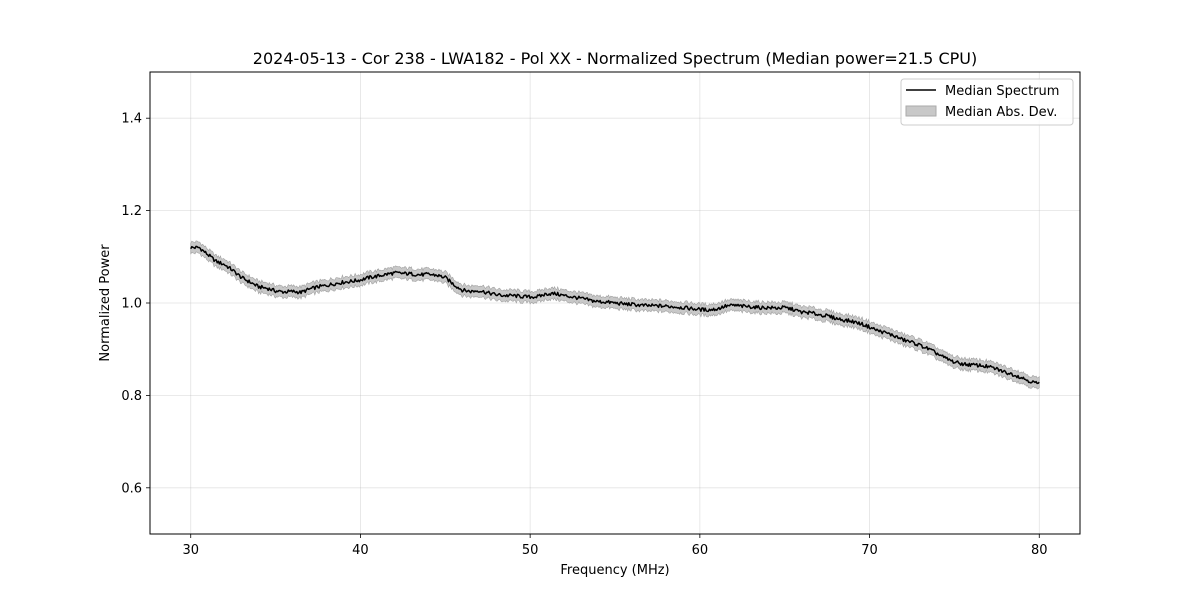 This screenshot has width=1200, height=600. I want to click on legend-box, so click(987, 102).